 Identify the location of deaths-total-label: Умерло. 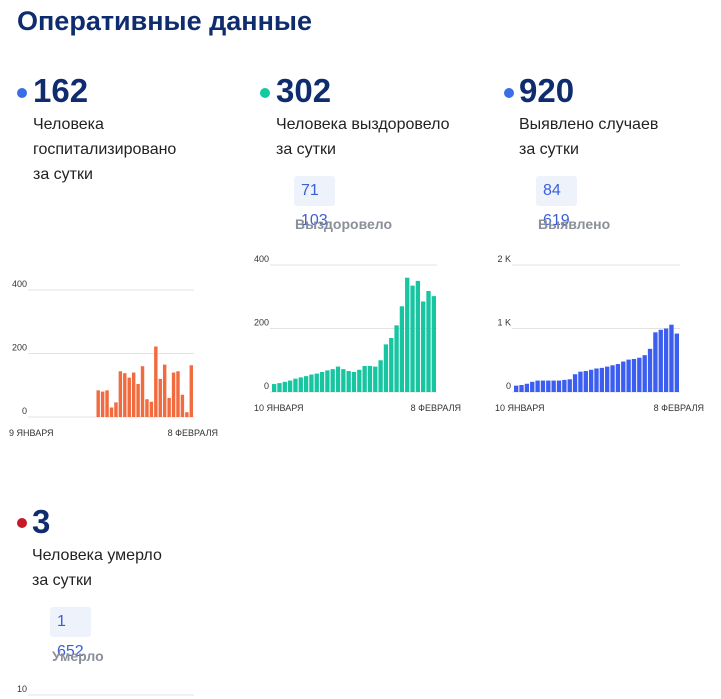
(78, 656).